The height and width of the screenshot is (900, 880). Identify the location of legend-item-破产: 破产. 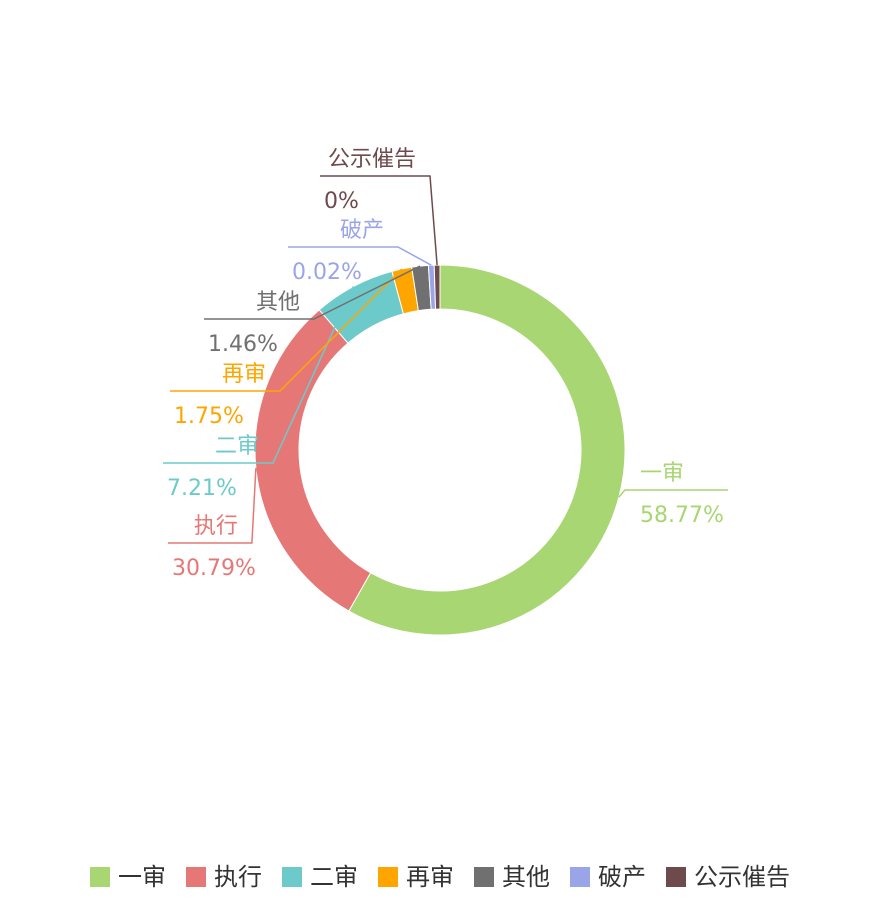
(608, 877).